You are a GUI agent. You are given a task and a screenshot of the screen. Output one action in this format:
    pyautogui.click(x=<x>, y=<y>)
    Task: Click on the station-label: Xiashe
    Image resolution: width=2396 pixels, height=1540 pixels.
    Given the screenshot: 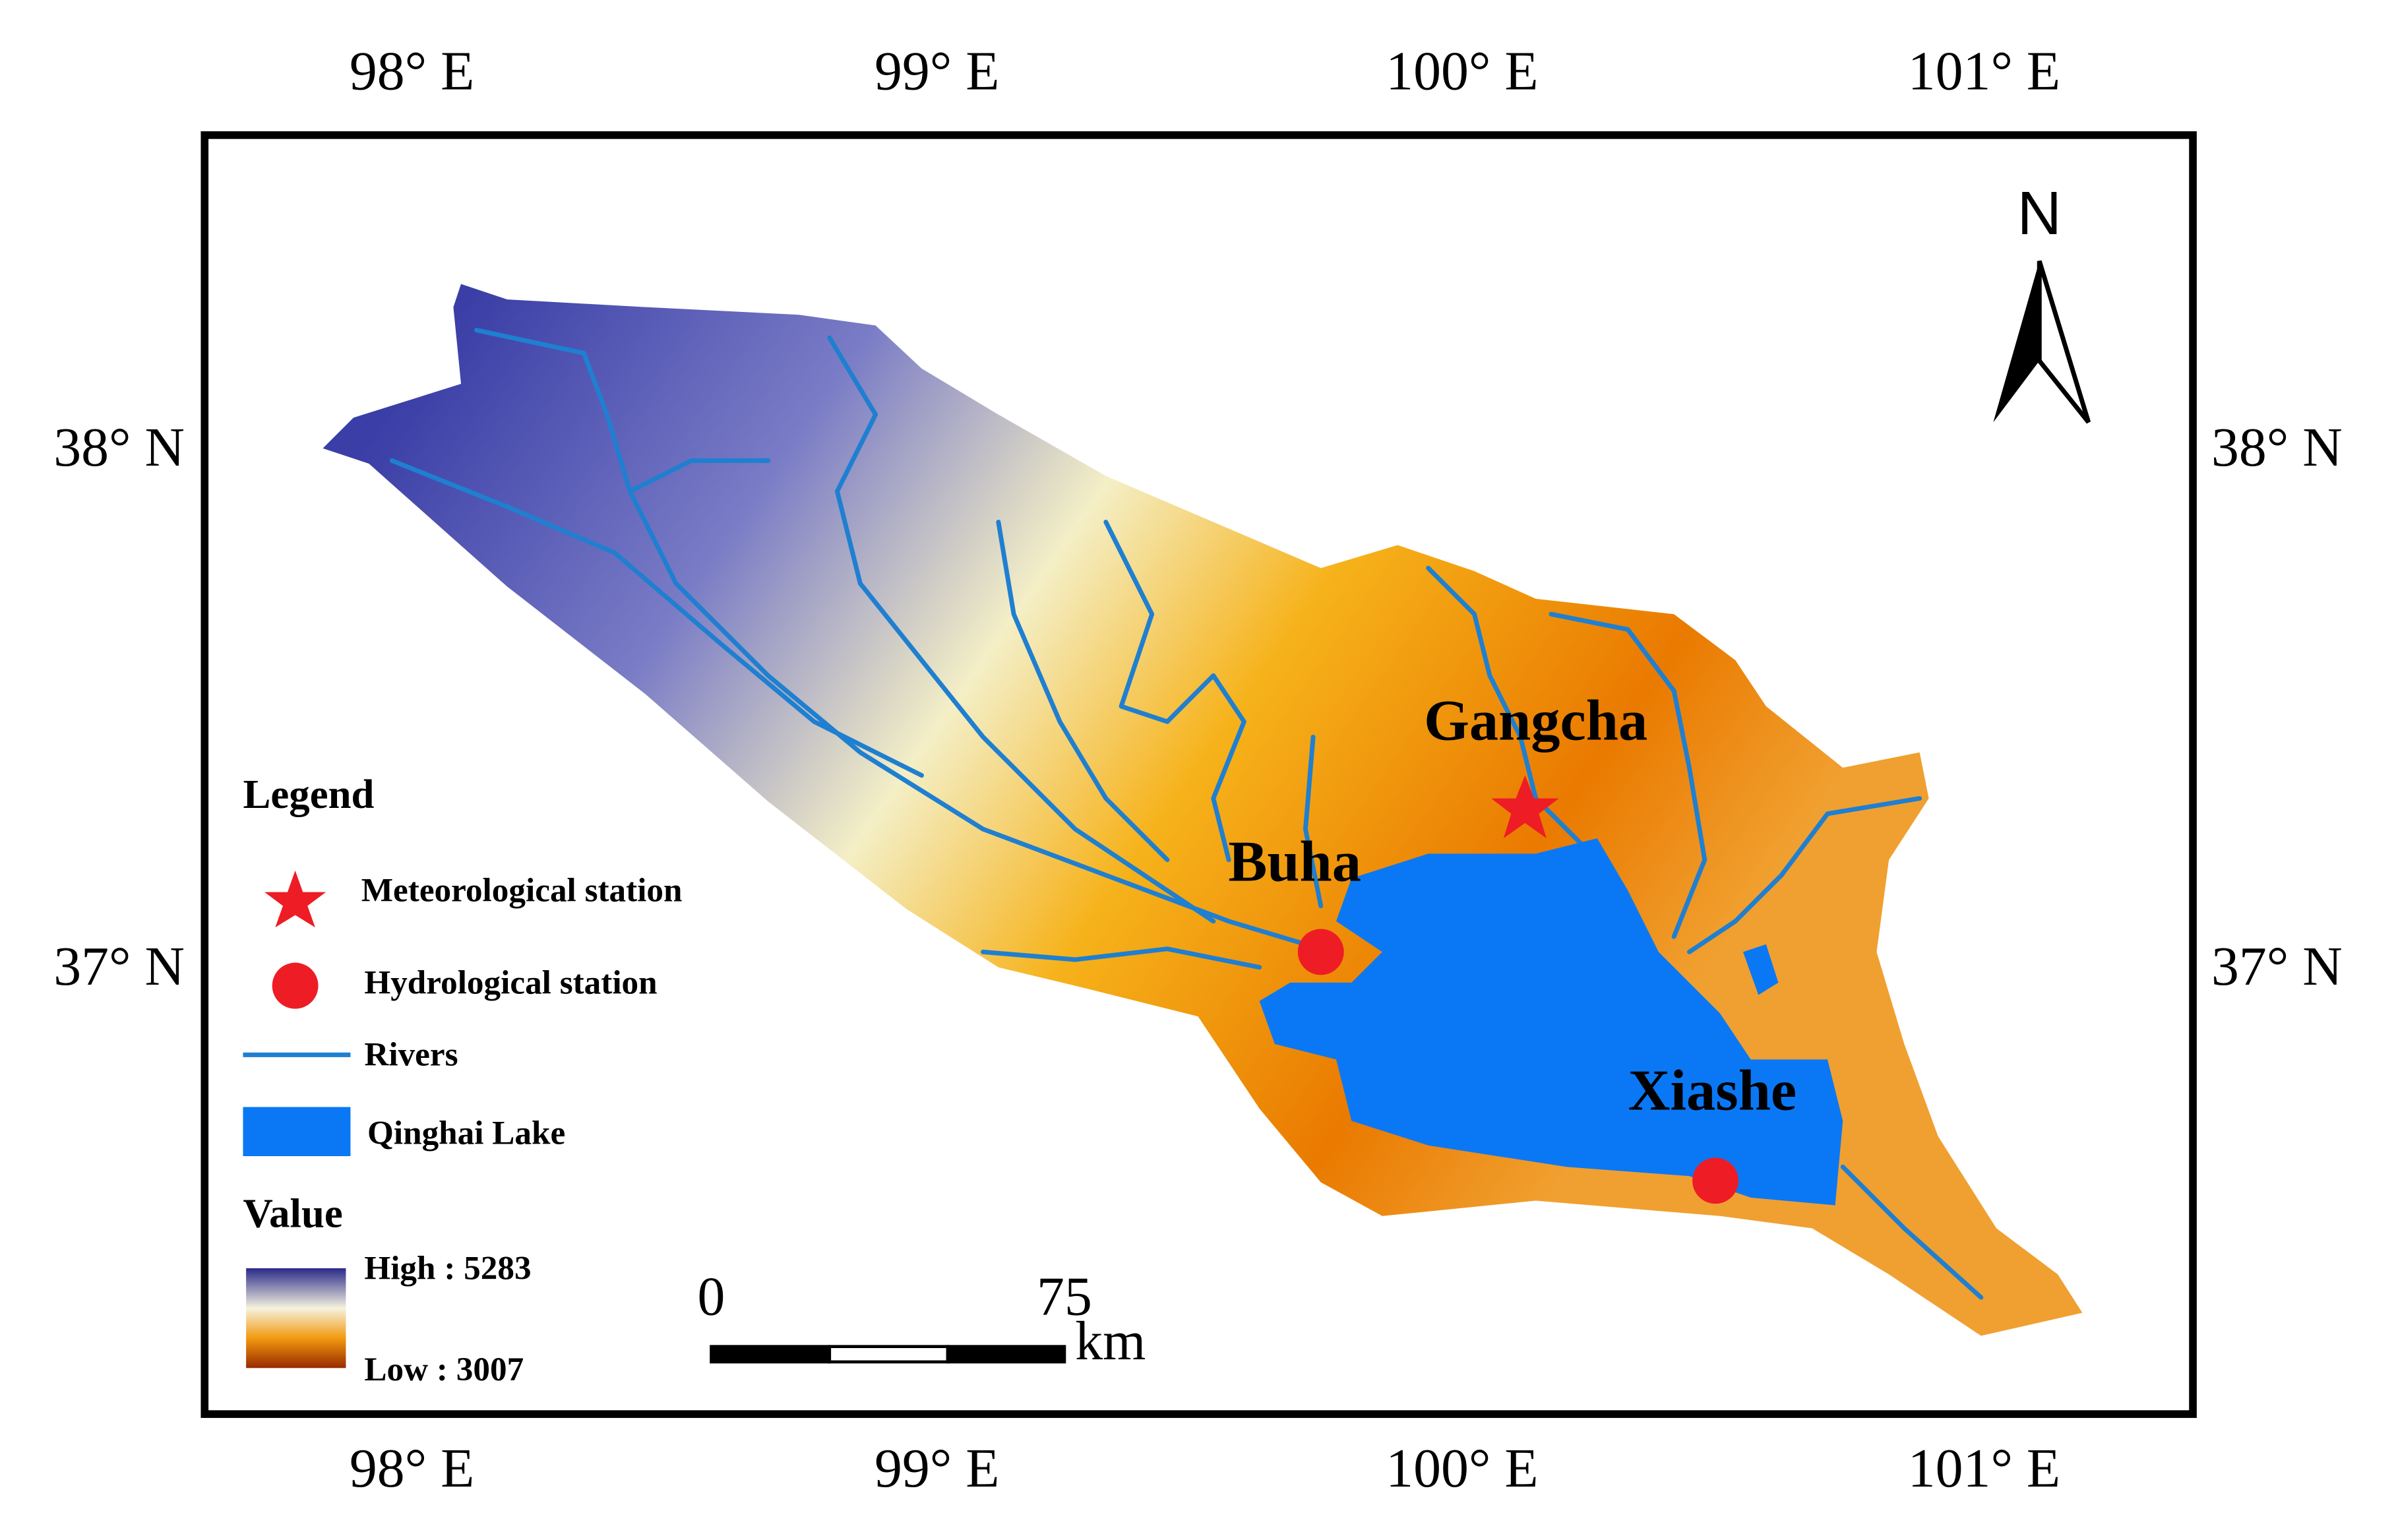 What is the action you would take?
    pyautogui.click(x=1712, y=1091)
    